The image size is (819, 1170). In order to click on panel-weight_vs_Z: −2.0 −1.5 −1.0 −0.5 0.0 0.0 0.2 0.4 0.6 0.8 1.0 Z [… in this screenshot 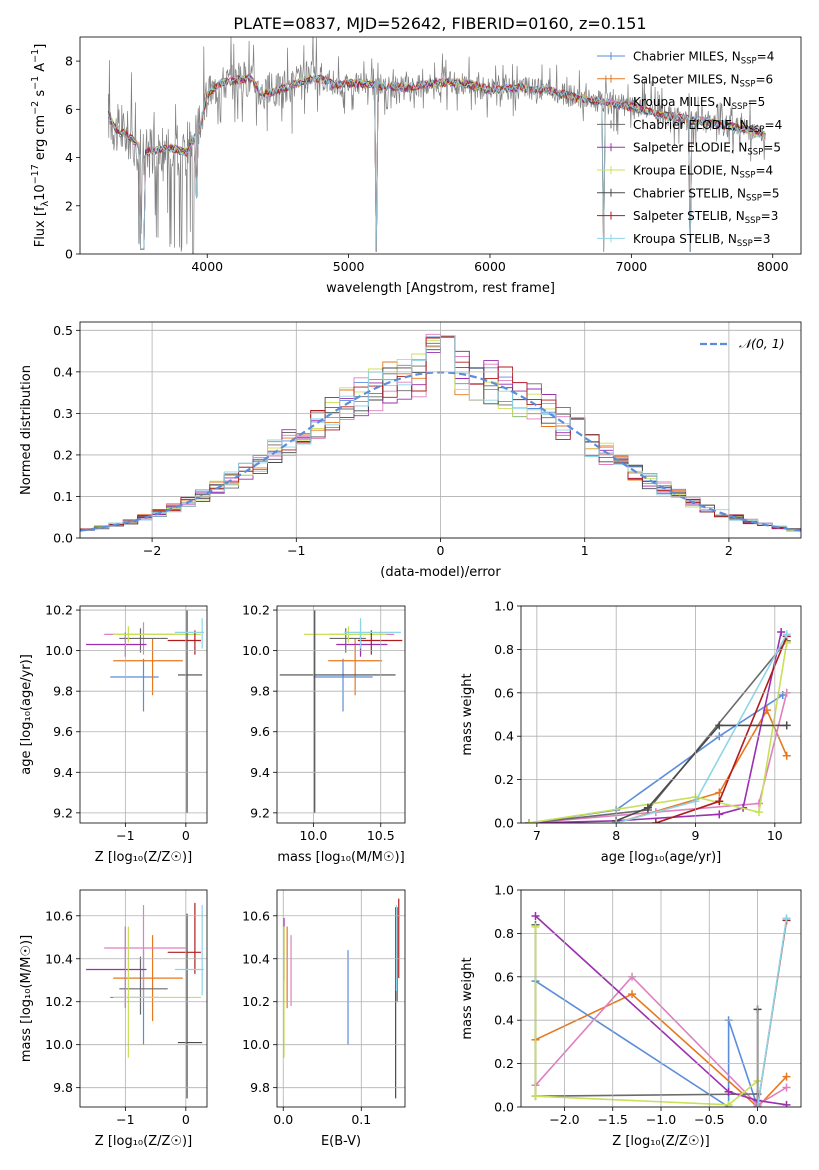, I will do `click(631, 1016)`.